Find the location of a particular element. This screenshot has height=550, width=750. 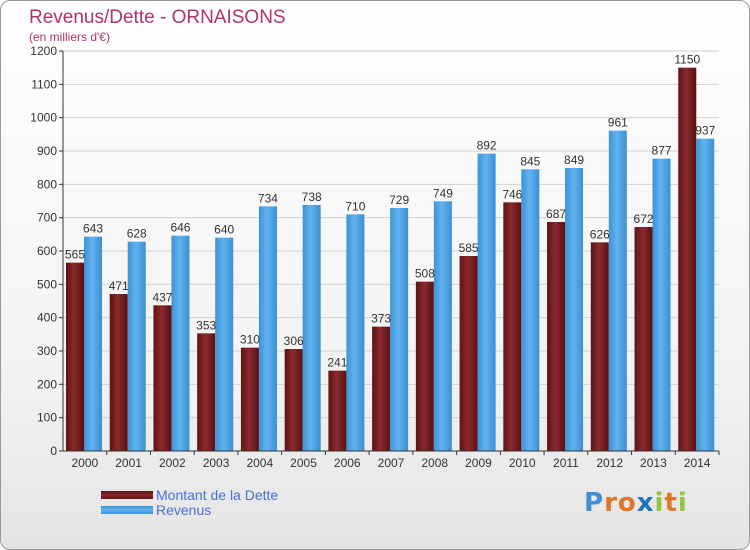

data-label-debt: 687 is located at coordinates (556, 214).